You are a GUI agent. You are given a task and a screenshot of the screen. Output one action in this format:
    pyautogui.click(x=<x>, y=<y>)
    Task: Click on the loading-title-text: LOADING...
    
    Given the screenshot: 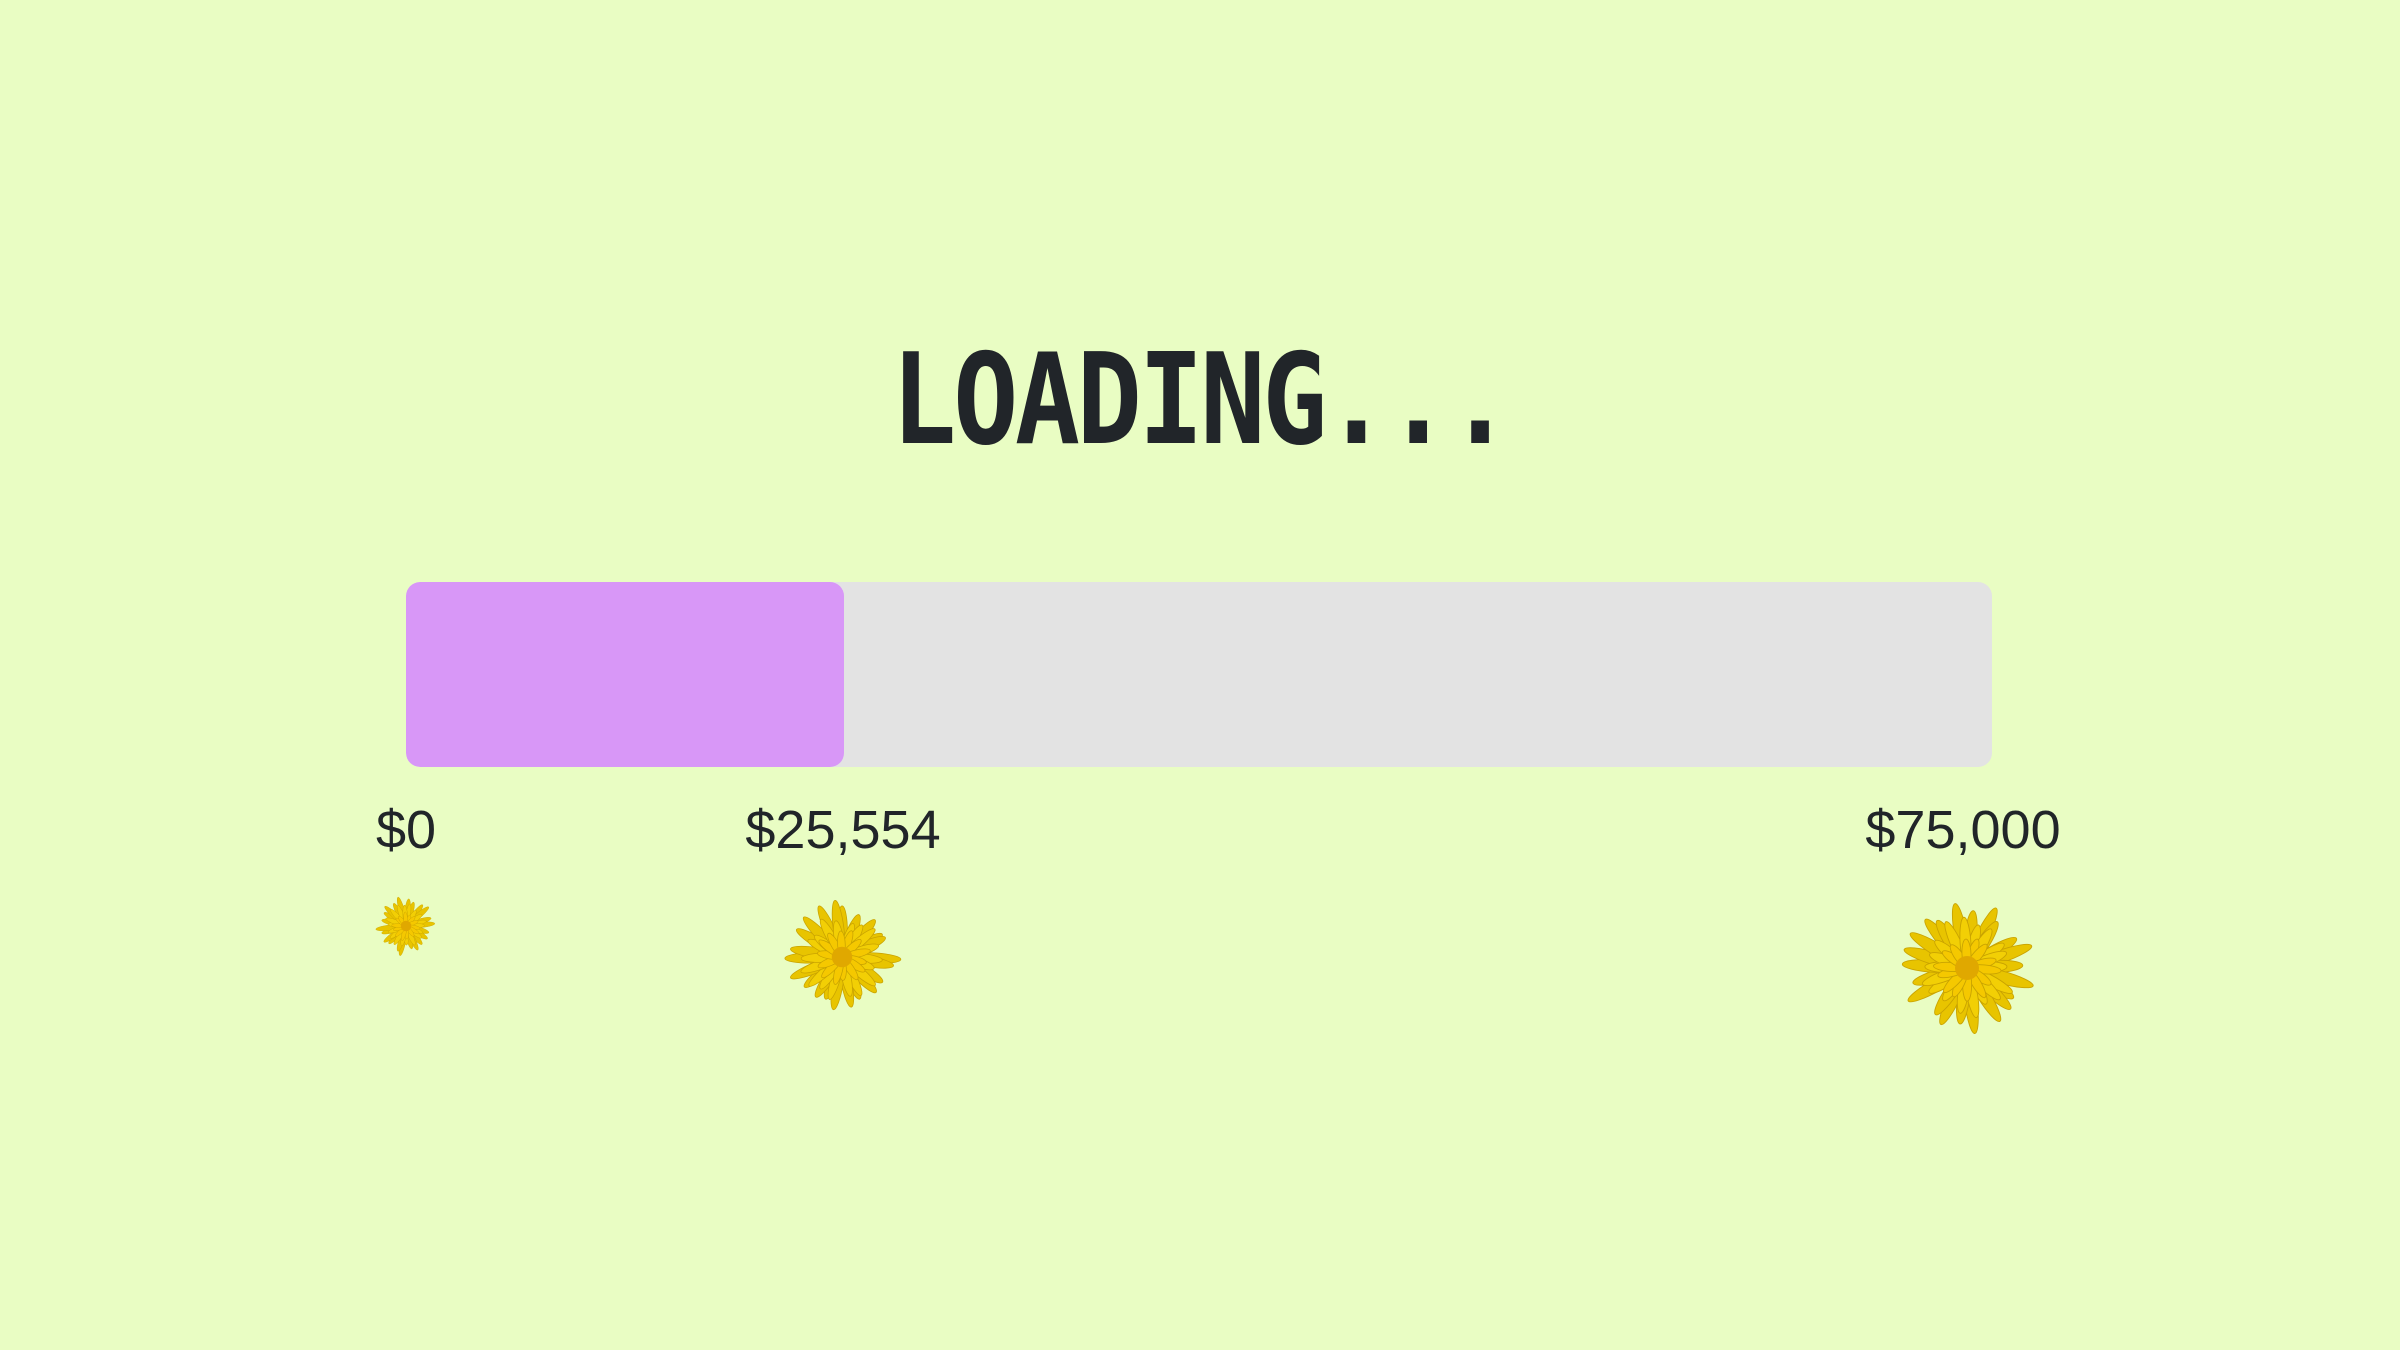 What is the action you would take?
    pyautogui.click(x=1201, y=399)
    